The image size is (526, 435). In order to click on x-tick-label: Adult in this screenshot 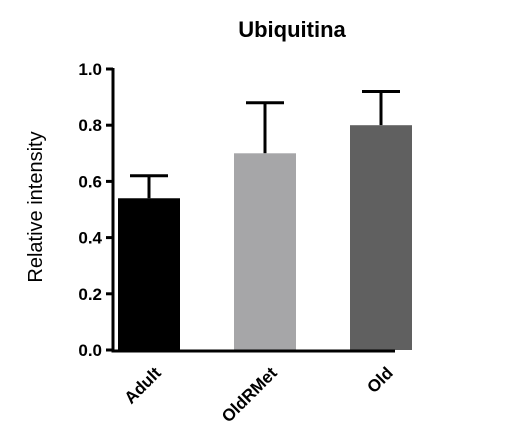, I will do `click(143, 385)`.